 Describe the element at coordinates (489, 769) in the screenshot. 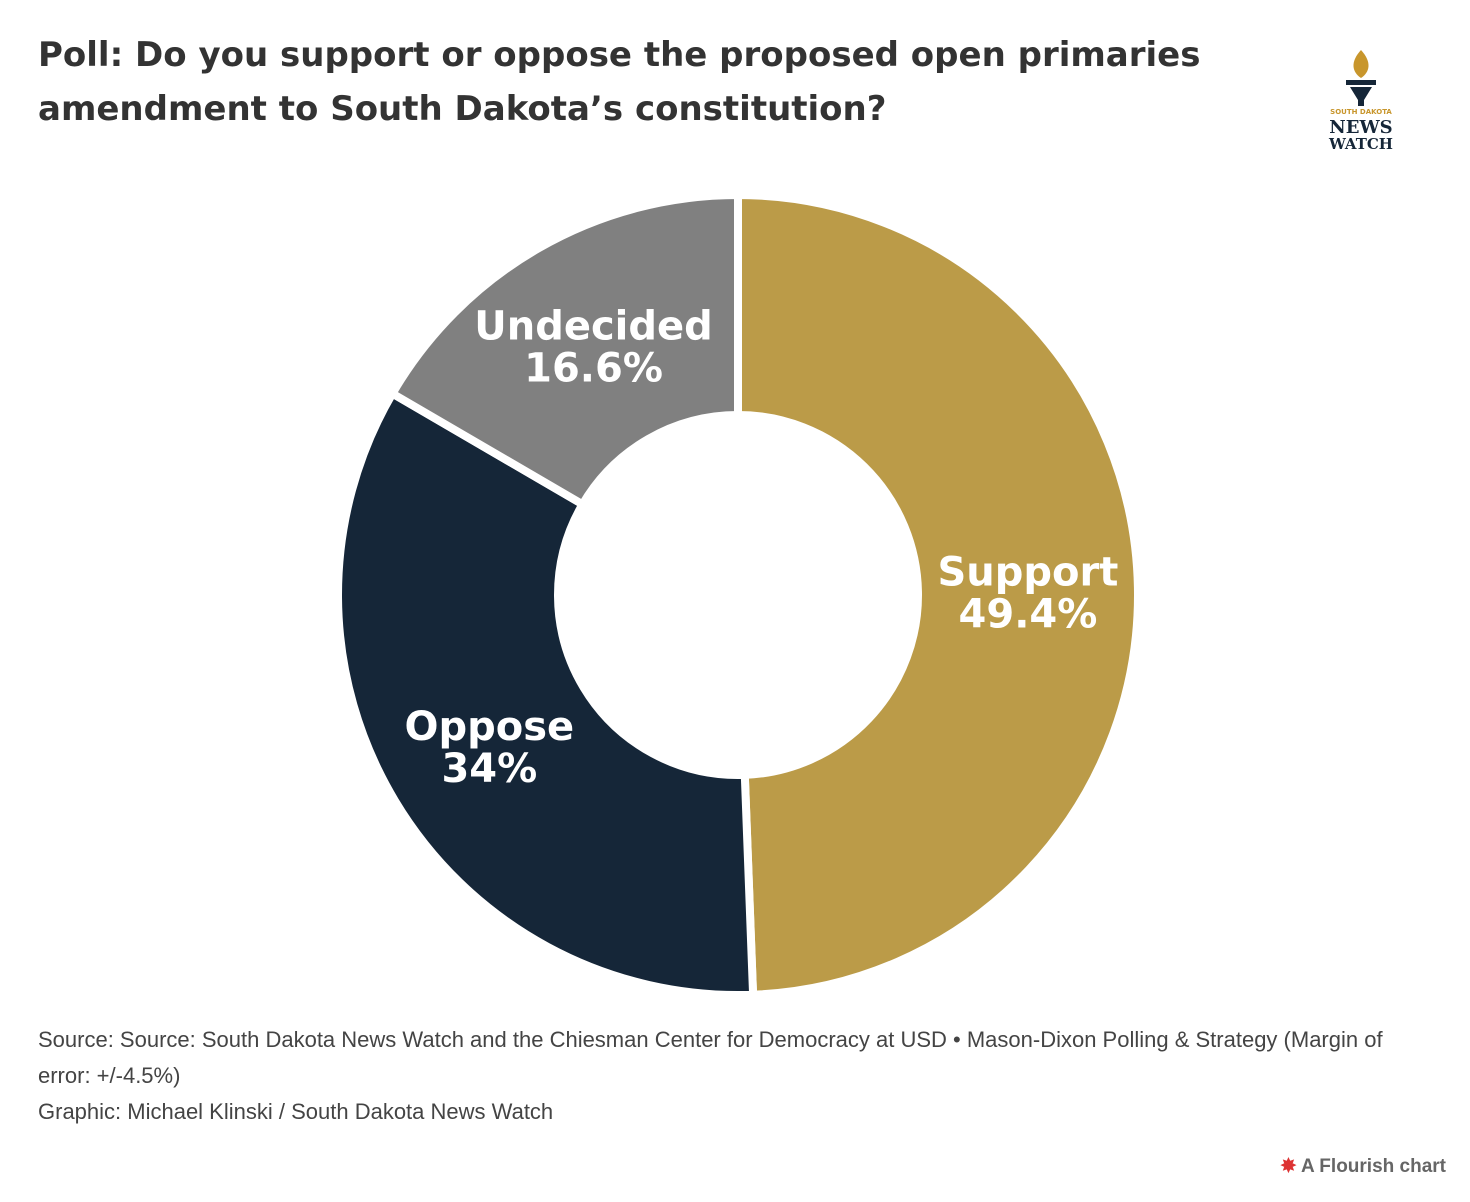

I see `slice-value-label: 34%` at that location.